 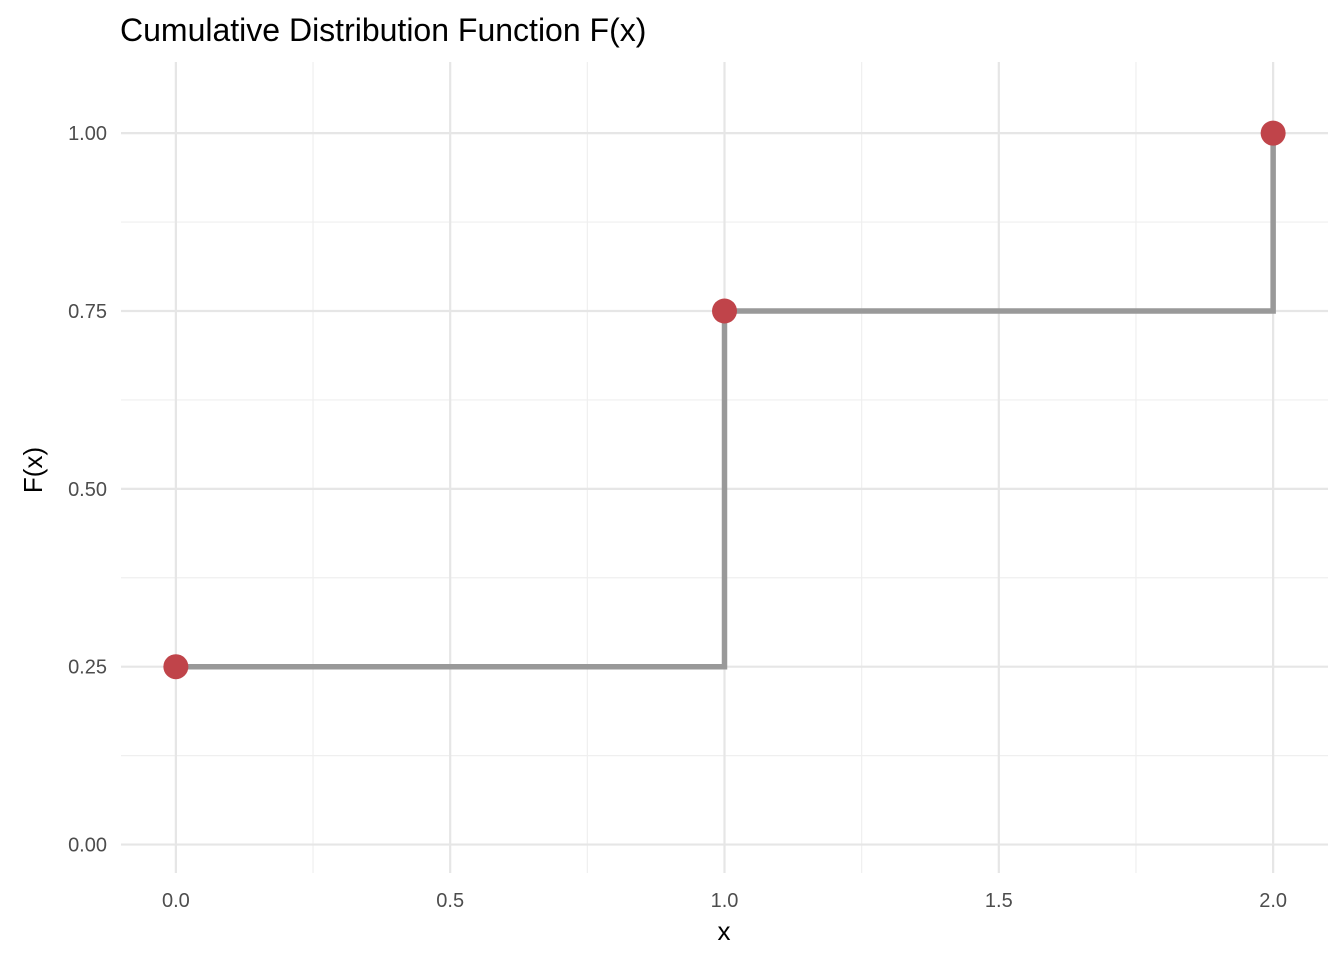 I want to click on y-tick-label: 0.50, so click(x=87, y=490).